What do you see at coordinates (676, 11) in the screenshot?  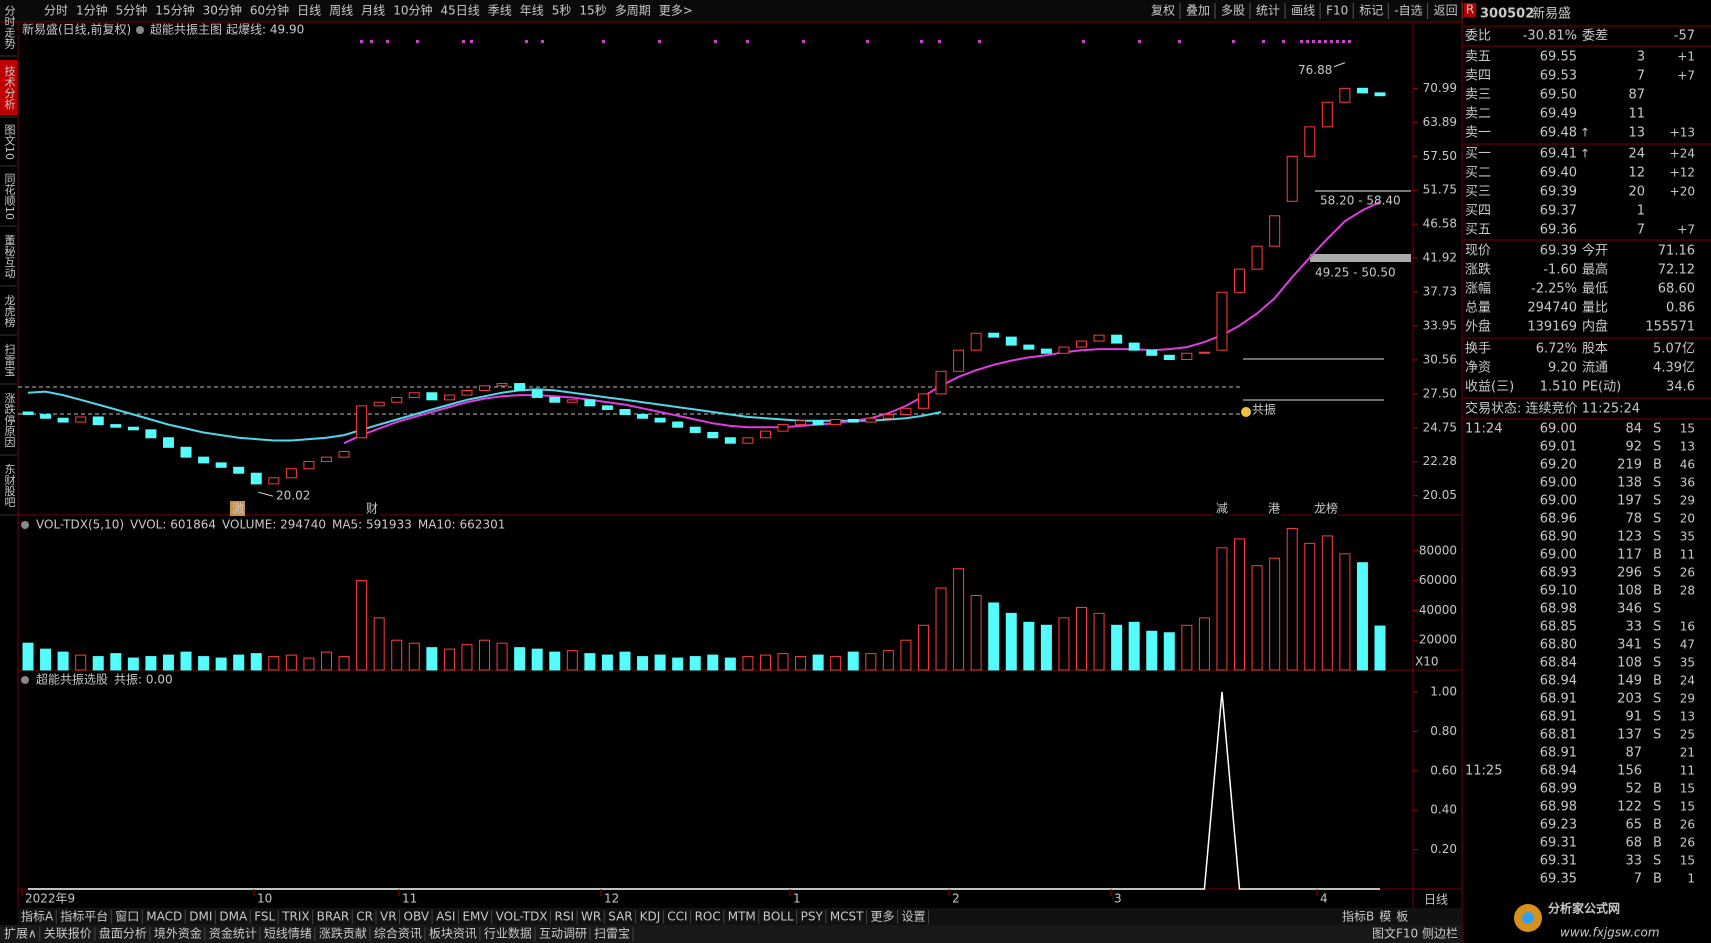 I see `menu-item: 更多>` at bounding box center [676, 11].